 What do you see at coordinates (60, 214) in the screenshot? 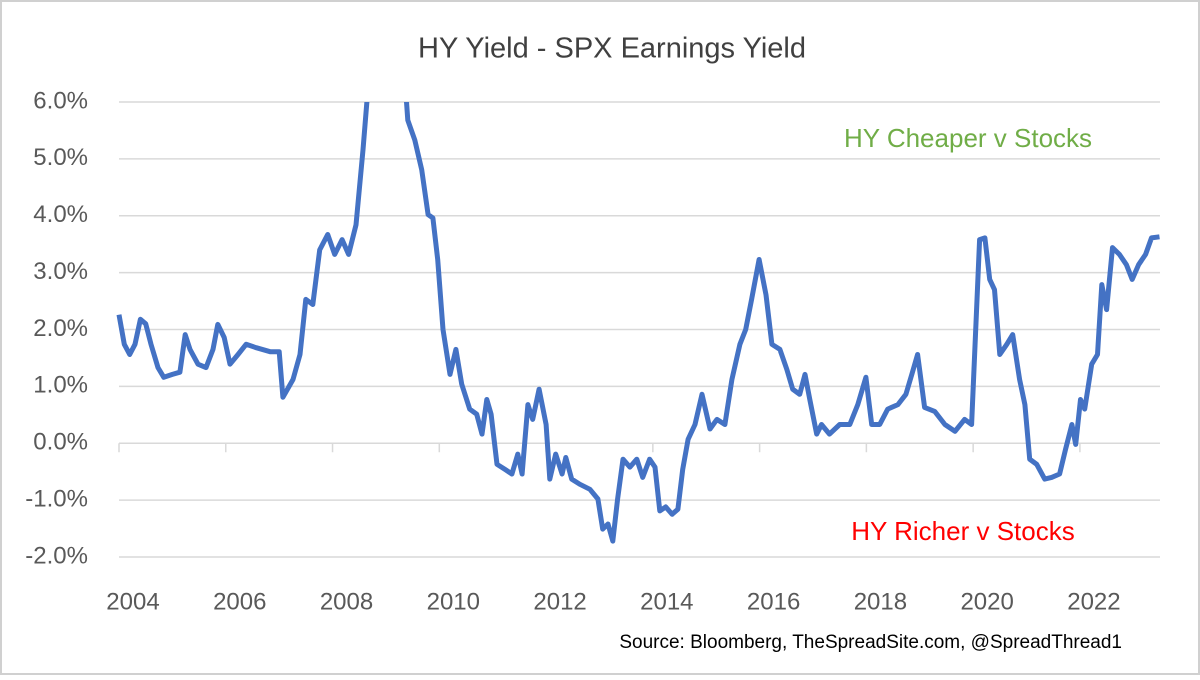
I see `y-tick-label: 4.0%` at bounding box center [60, 214].